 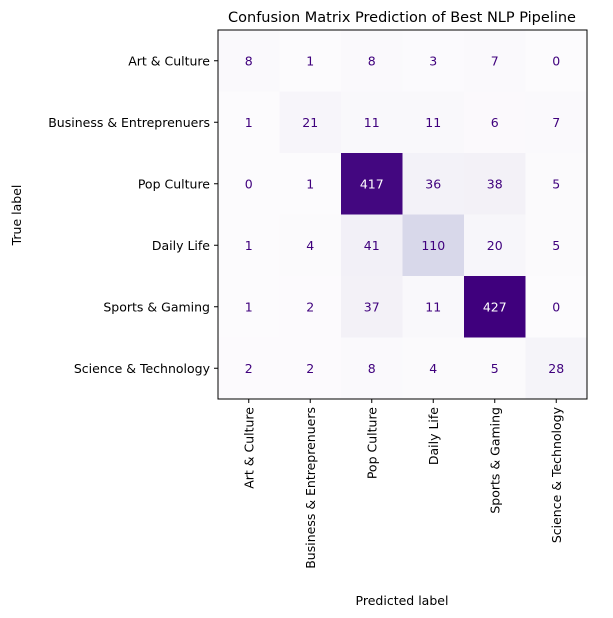 I want to click on cell-value-label: 21, so click(x=310, y=122).